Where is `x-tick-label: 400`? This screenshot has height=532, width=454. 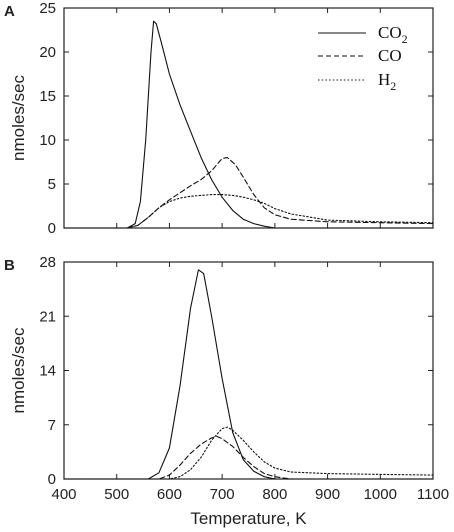 x-tick-label: 400 is located at coordinates (63, 494).